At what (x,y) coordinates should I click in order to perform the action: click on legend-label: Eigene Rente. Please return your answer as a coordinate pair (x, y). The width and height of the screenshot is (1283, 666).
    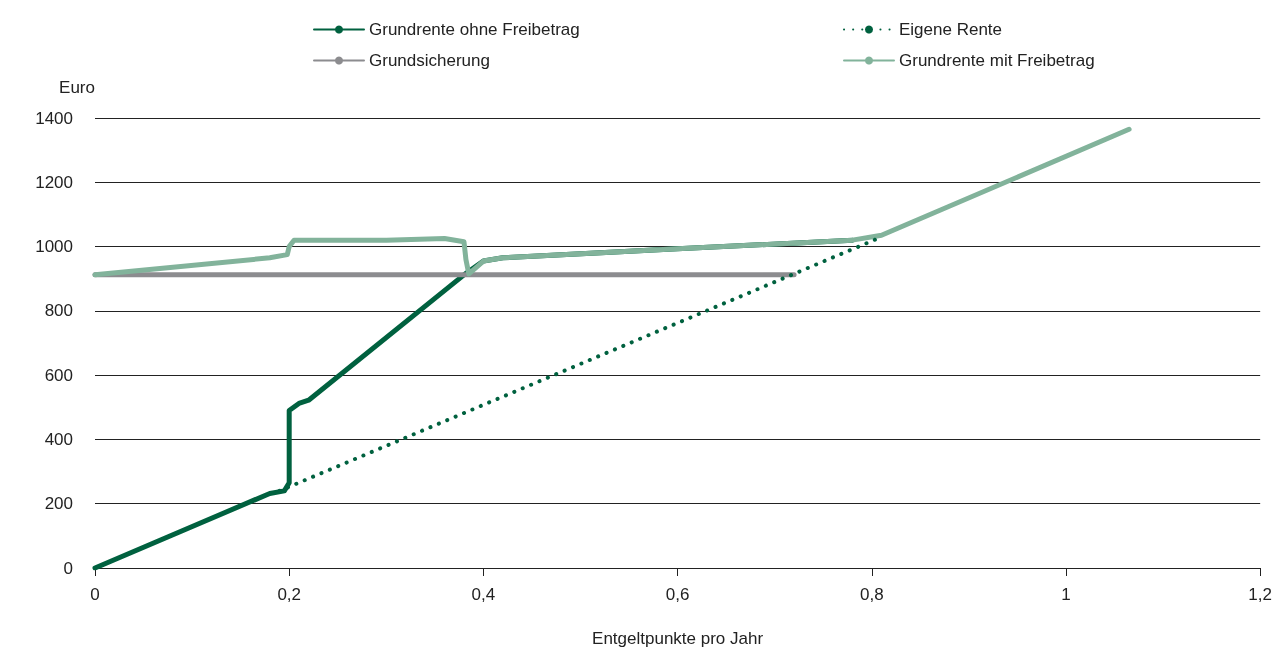
    Looking at the image, I should click on (951, 29).